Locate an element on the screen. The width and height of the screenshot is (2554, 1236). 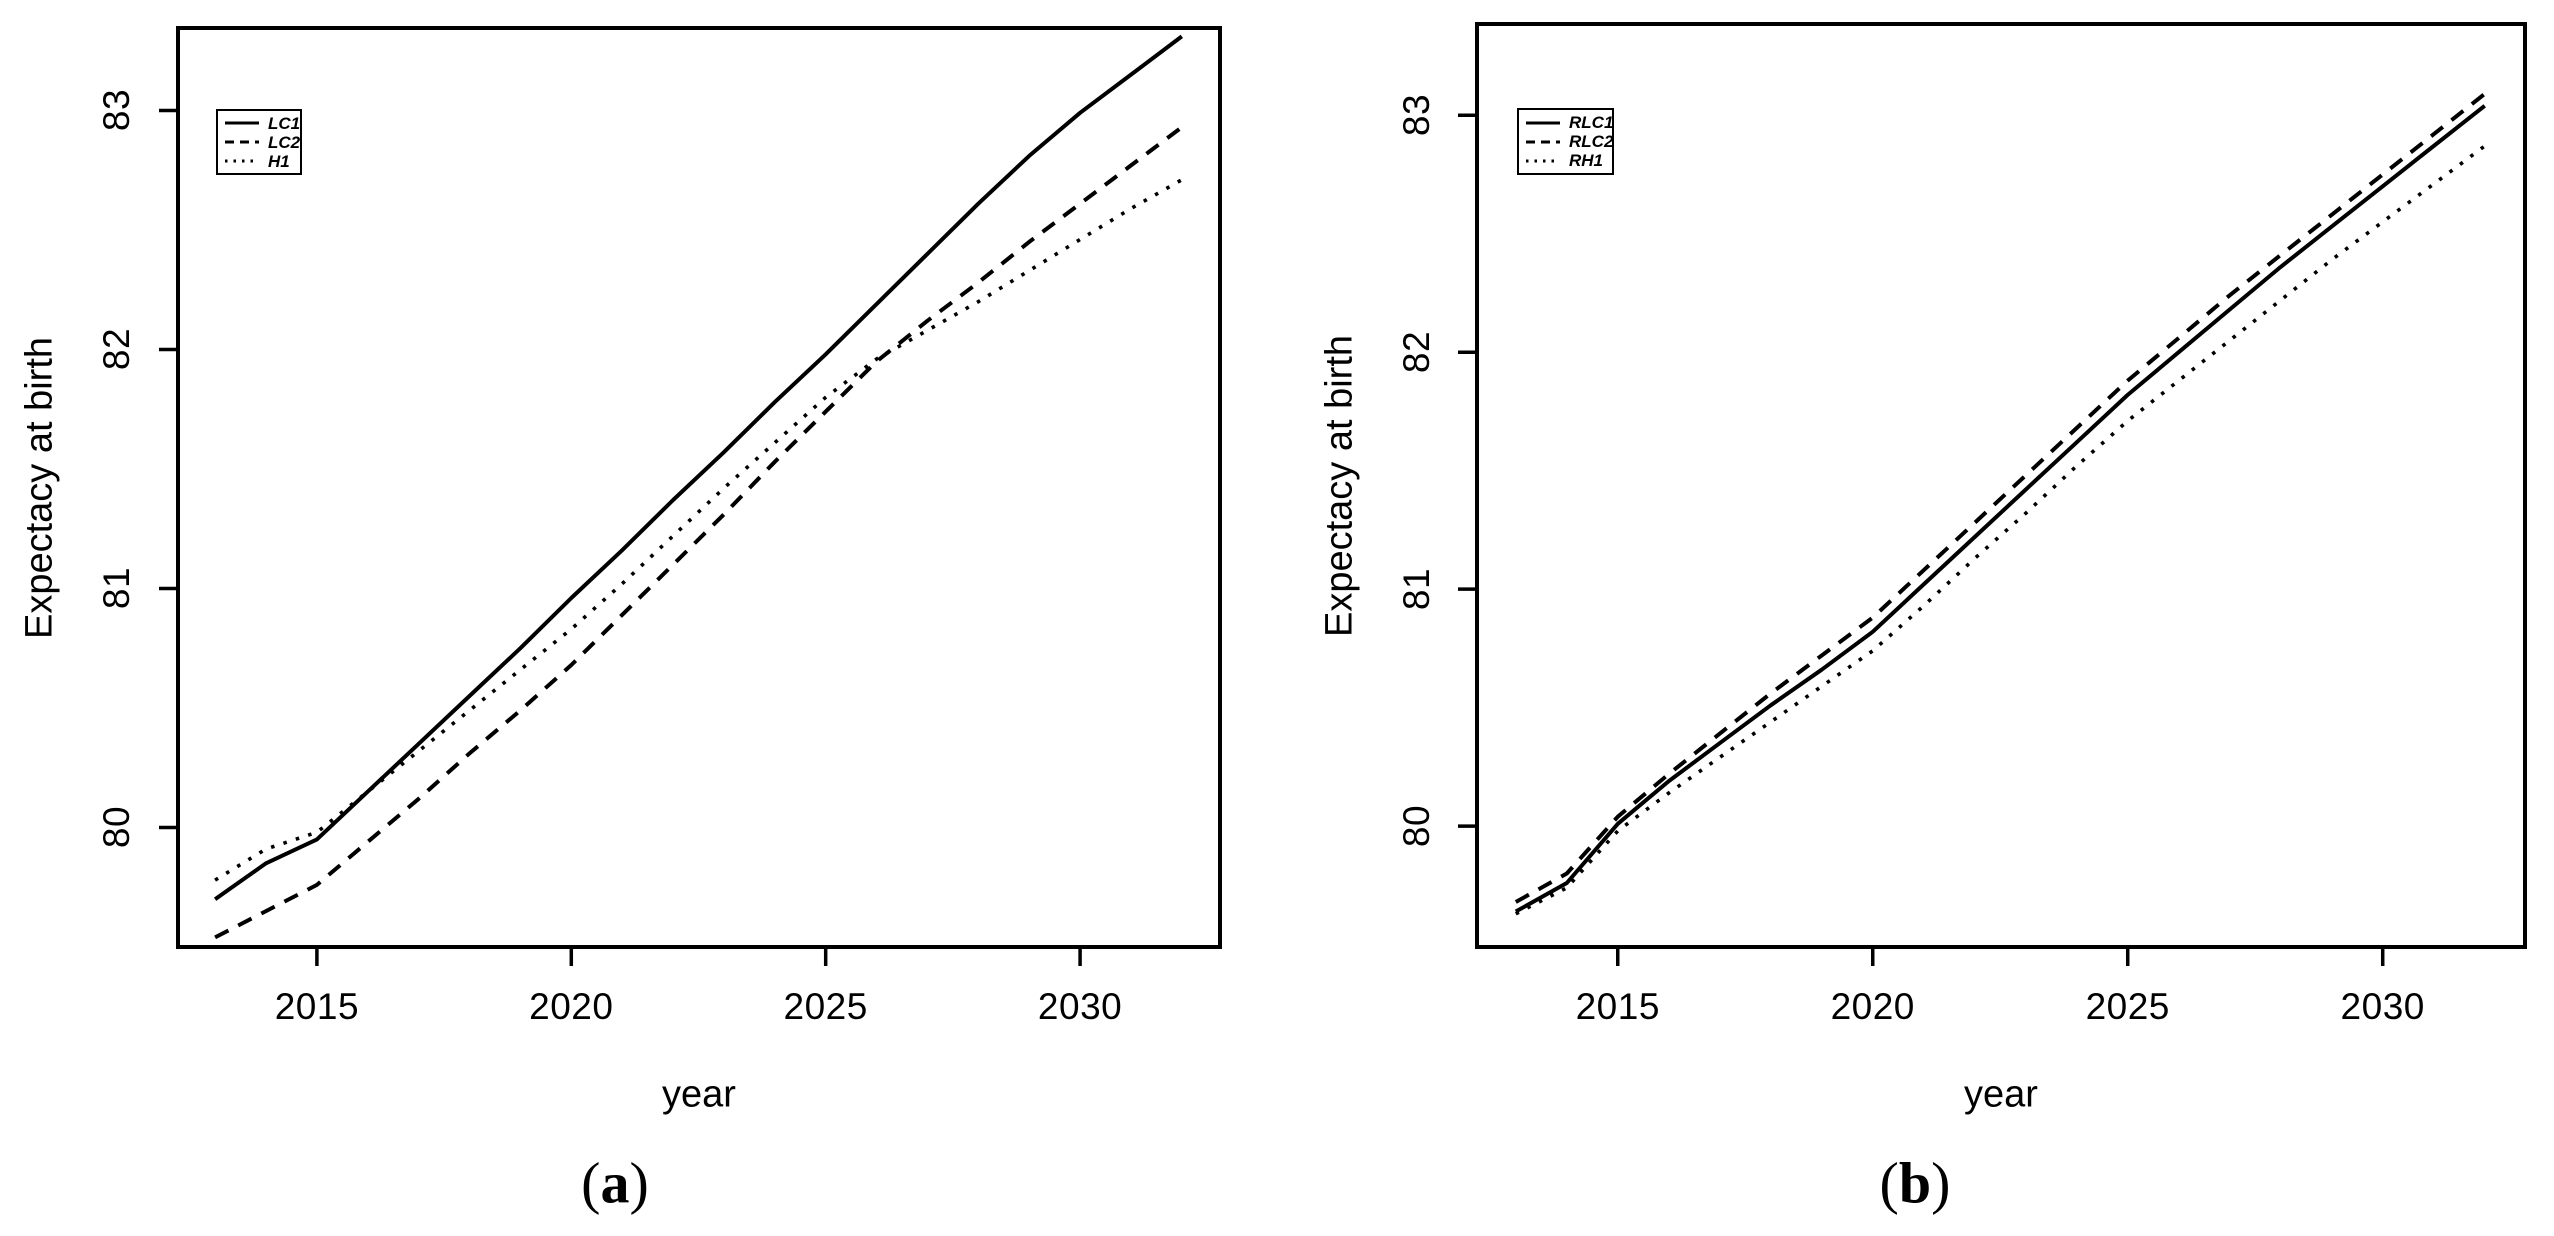
legend-item: RLC2 is located at coordinates (1569, 141).